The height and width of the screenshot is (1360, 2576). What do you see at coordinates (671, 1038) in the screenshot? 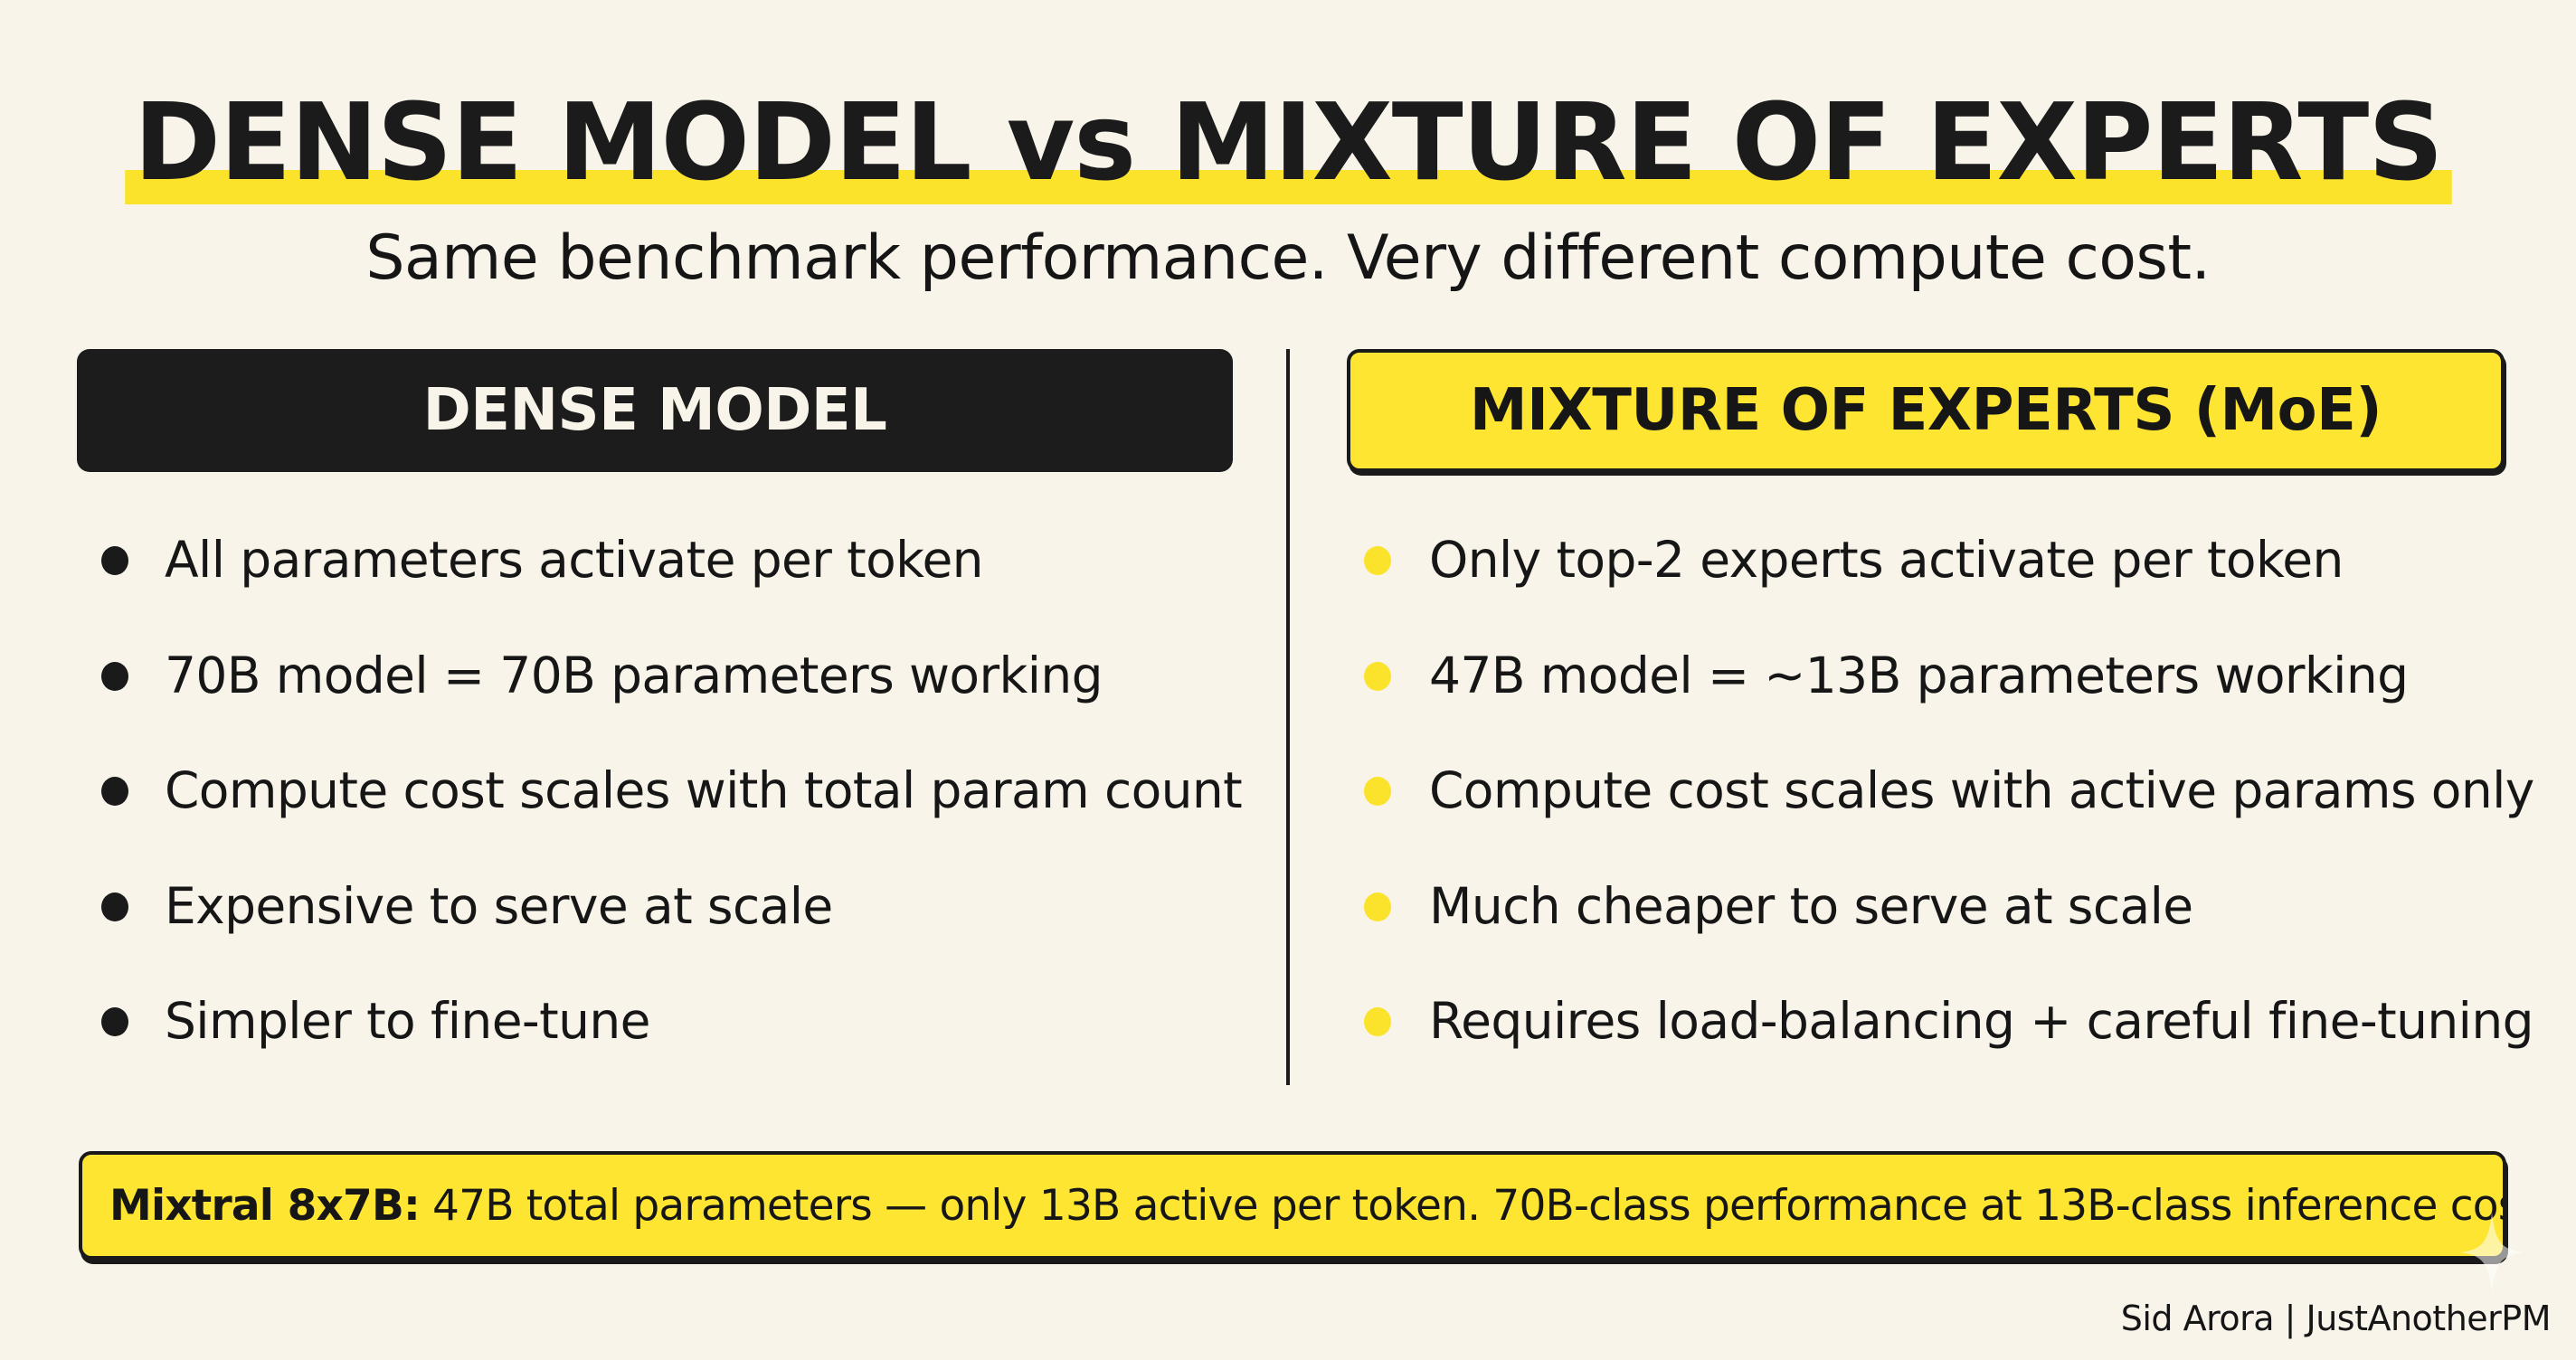
I see `list-item: Simpler to fine-tune` at bounding box center [671, 1038].